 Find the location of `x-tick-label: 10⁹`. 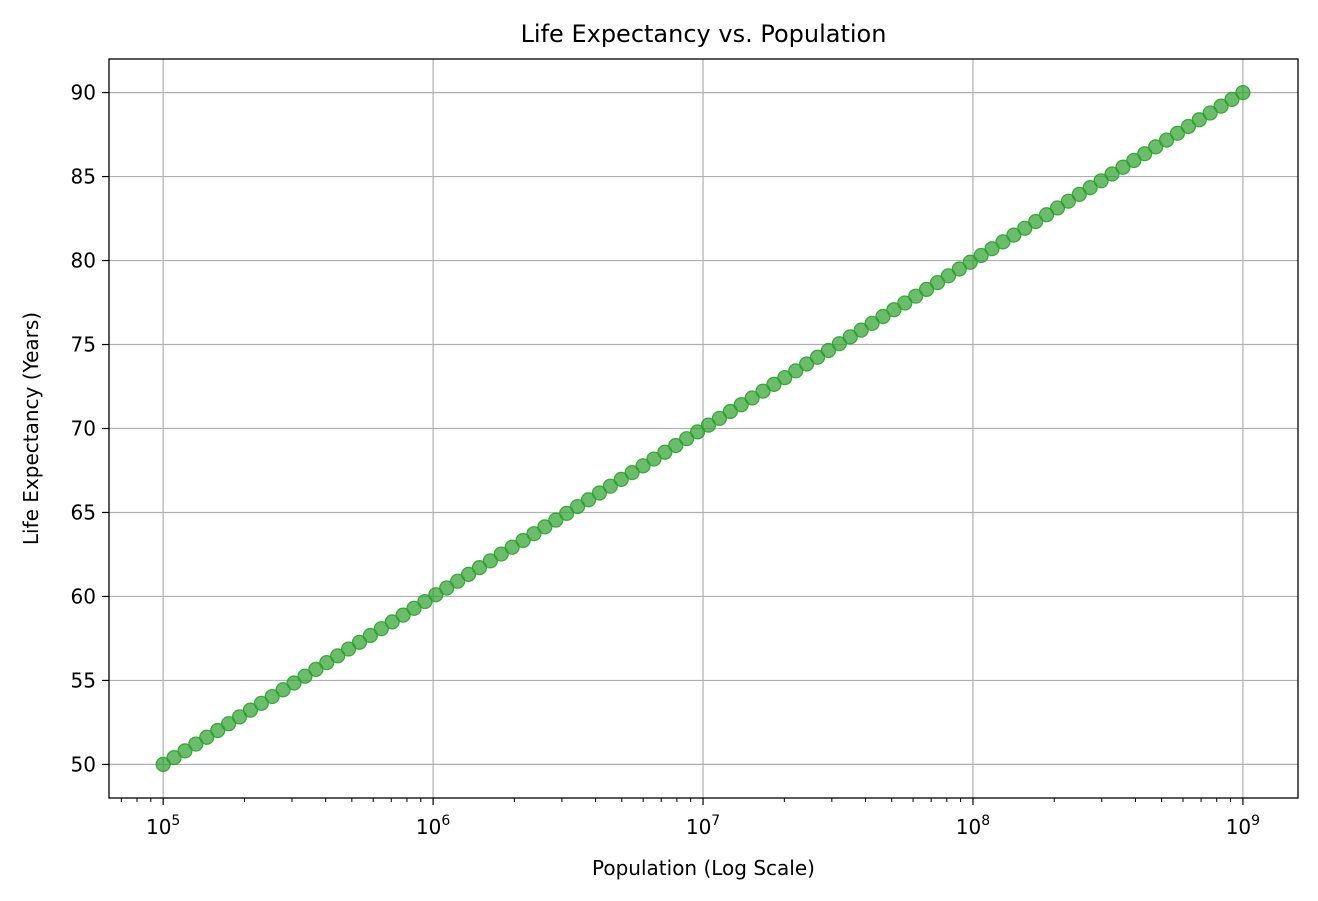

x-tick-label: 10⁹ is located at coordinates (1243, 826).